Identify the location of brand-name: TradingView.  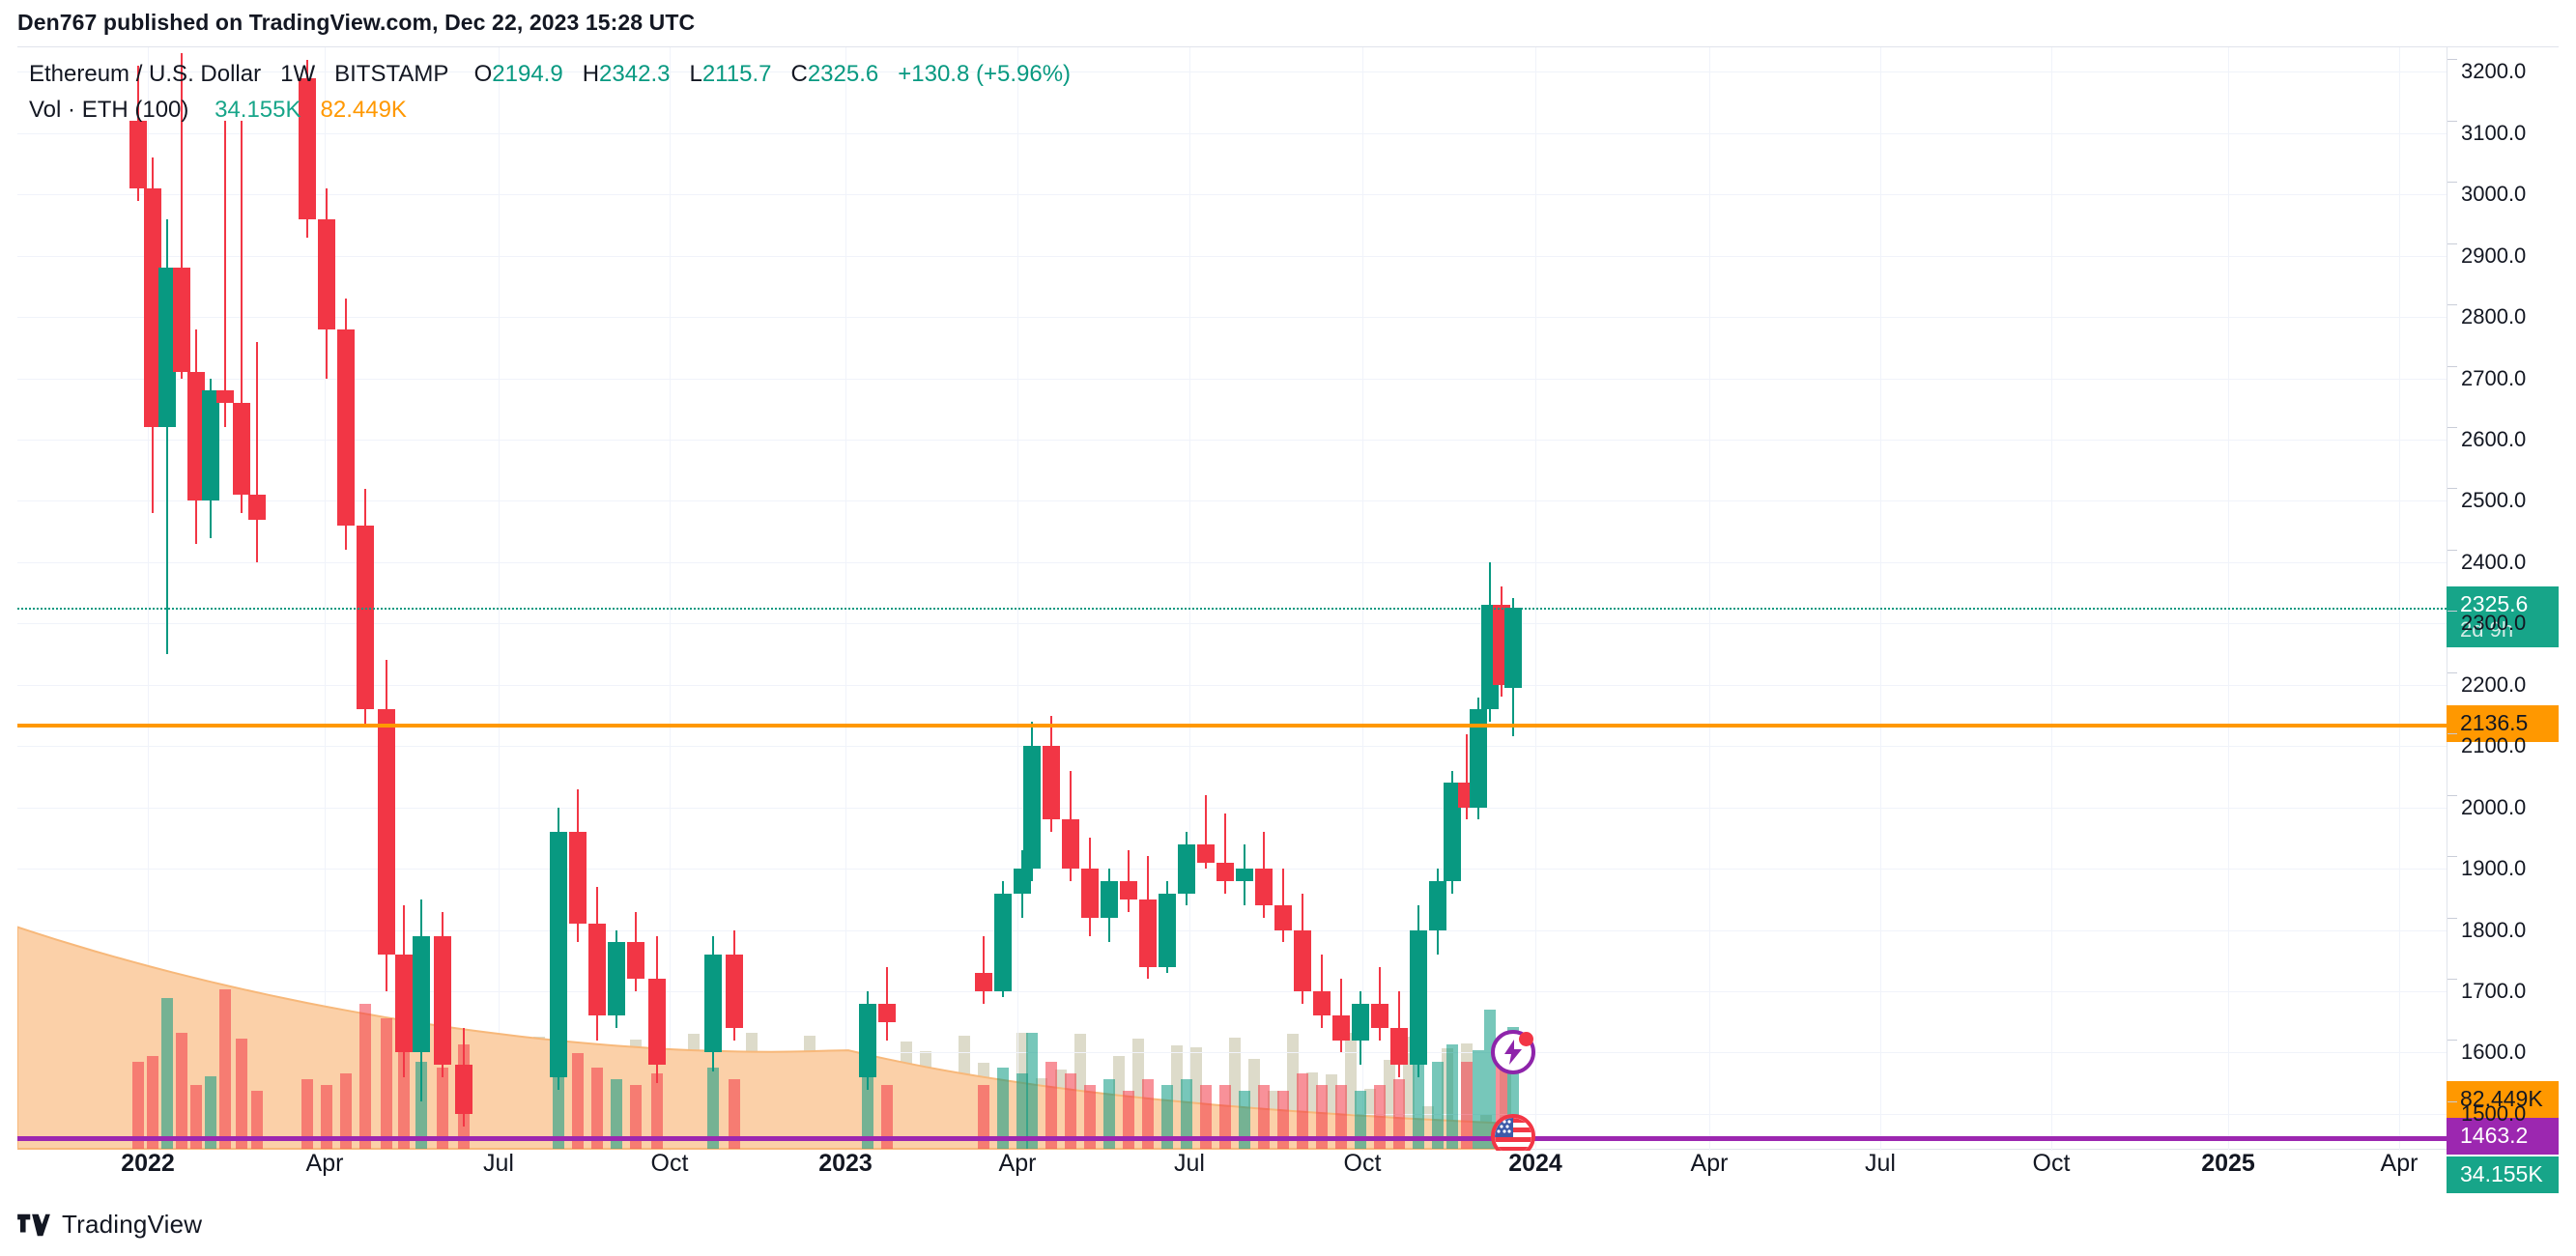
(133, 1225).